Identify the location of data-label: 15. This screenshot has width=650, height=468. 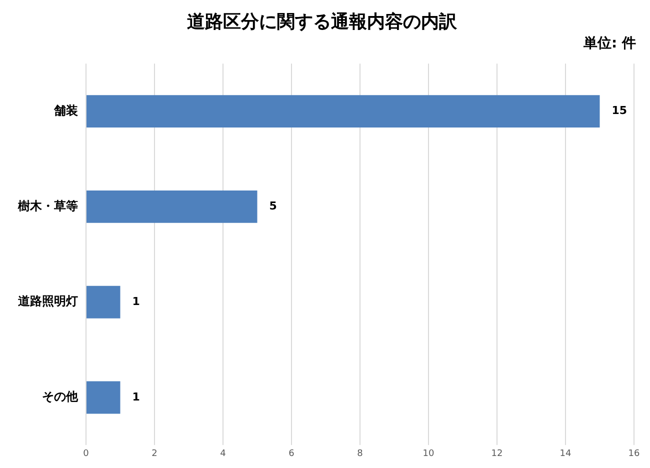
(620, 111).